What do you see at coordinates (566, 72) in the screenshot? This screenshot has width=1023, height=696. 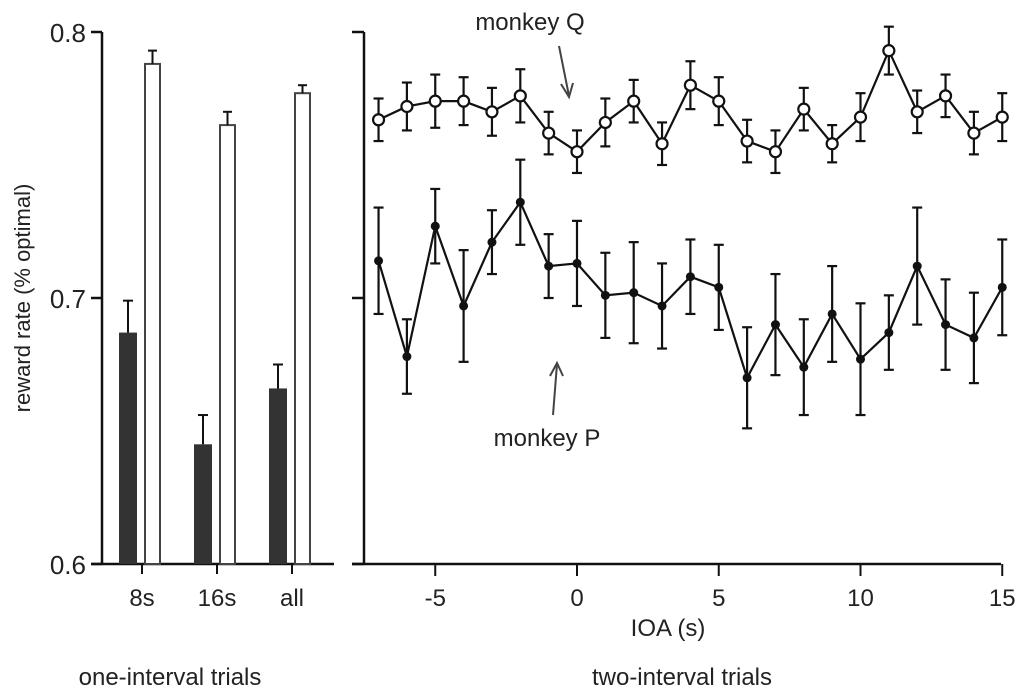 I see `arrow-icon-q` at bounding box center [566, 72].